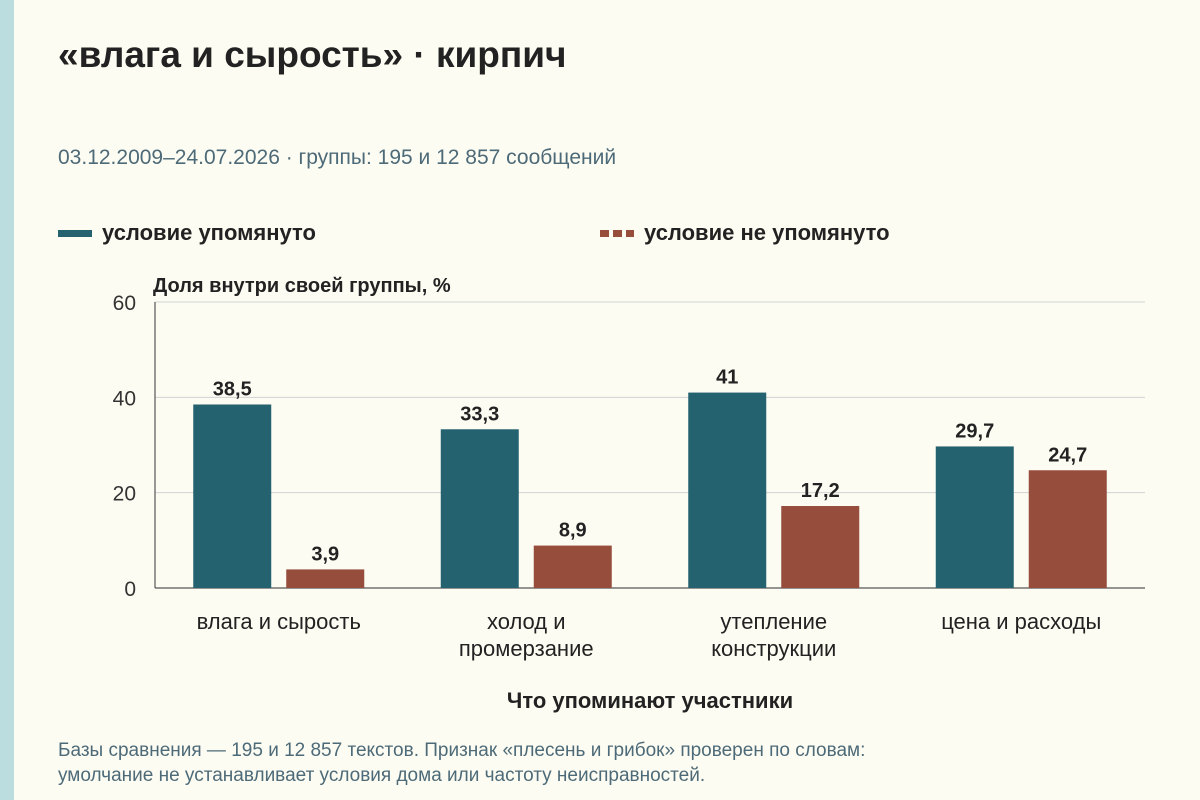 Image resolution: width=1200 pixels, height=800 pixels. I want to click on y-tick-label: 60, so click(124, 303).